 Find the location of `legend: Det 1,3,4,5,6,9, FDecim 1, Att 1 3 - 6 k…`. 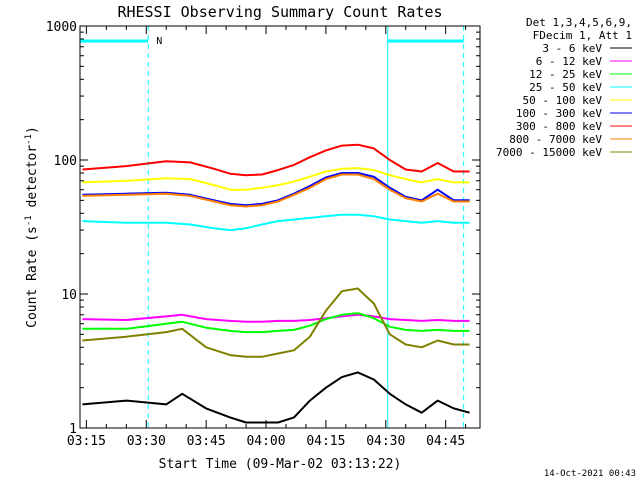

legend: Det 1,3,4,5,6,9, FDecim 1, Att 1 3 - 6 k… is located at coordinates (564, 87).